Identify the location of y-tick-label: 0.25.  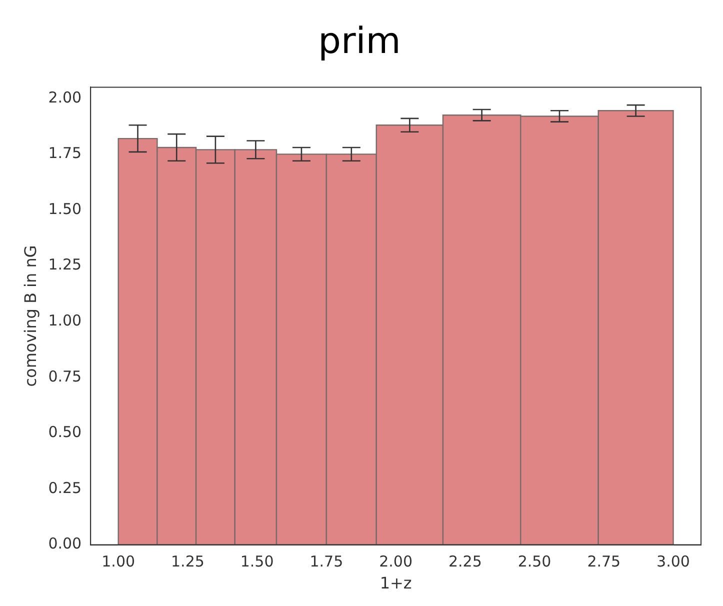
(65, 487).